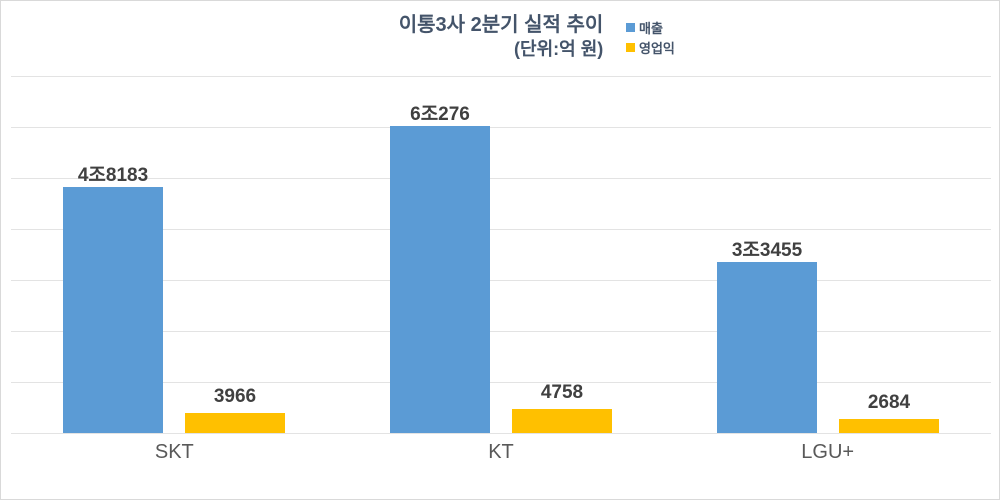 Image resolution: width=1000 pixels, height=500 pixels. I want to click on operating-profit-swatch-icon, so click(630, 47).